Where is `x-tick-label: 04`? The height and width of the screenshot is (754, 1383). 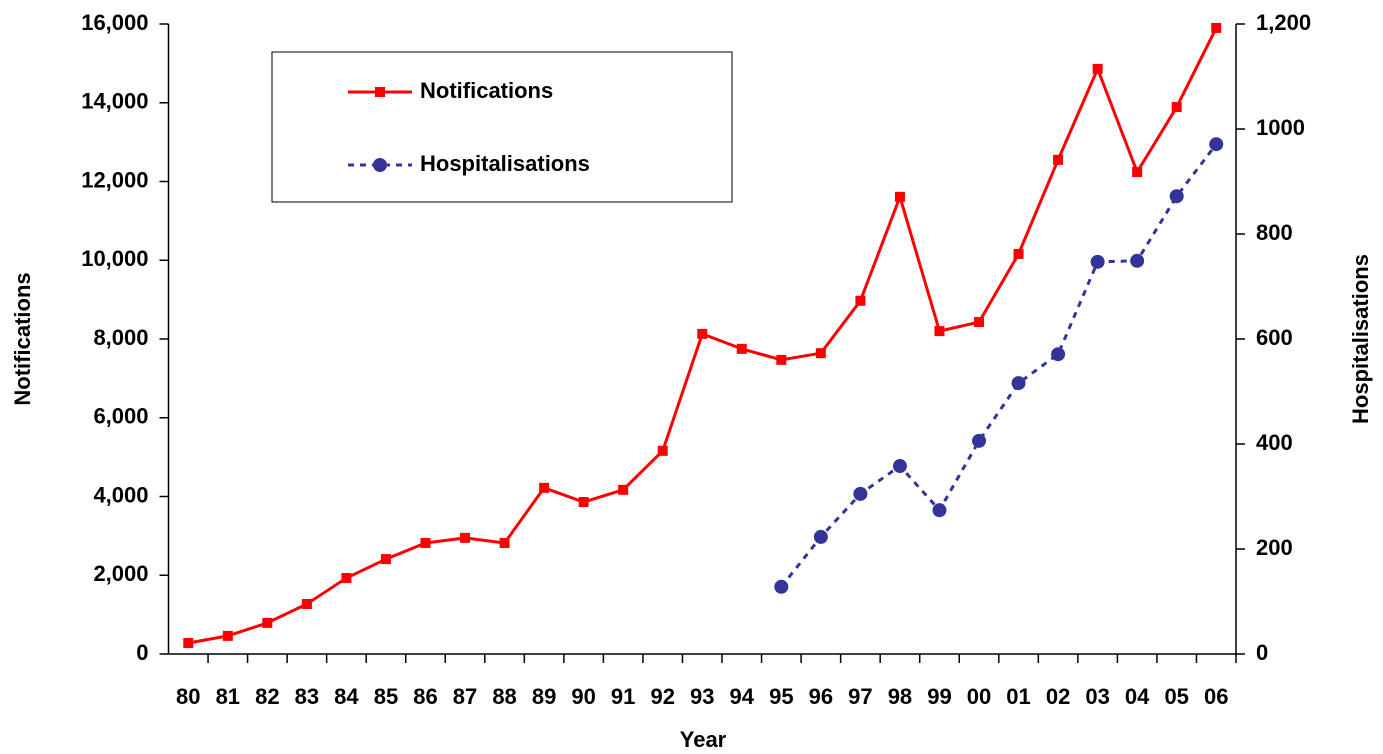 x-tick-label: 04 is located at coordinates (1137, 696).